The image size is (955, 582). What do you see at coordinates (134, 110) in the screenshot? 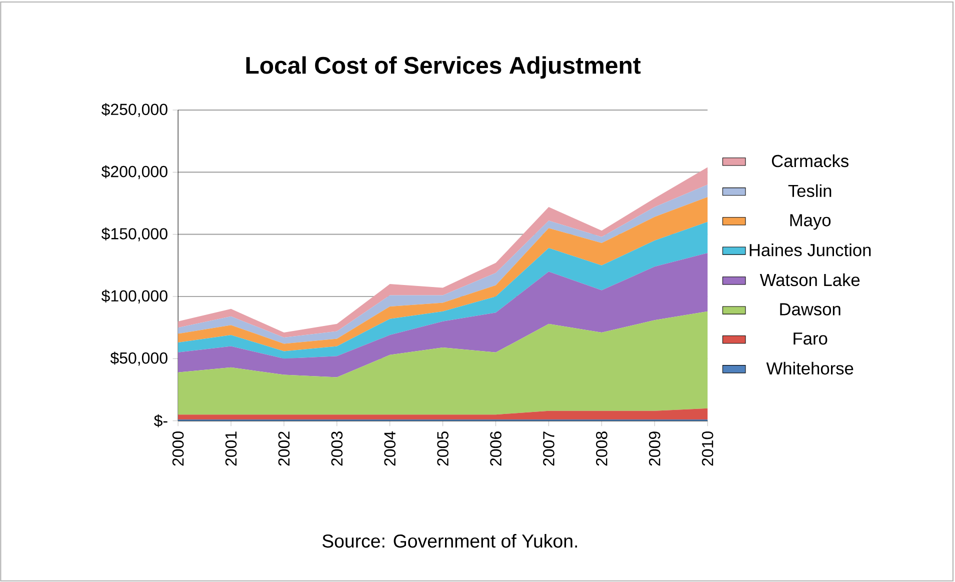
I see `y-tick-label: $250,000` at bounding box center [134, 110].